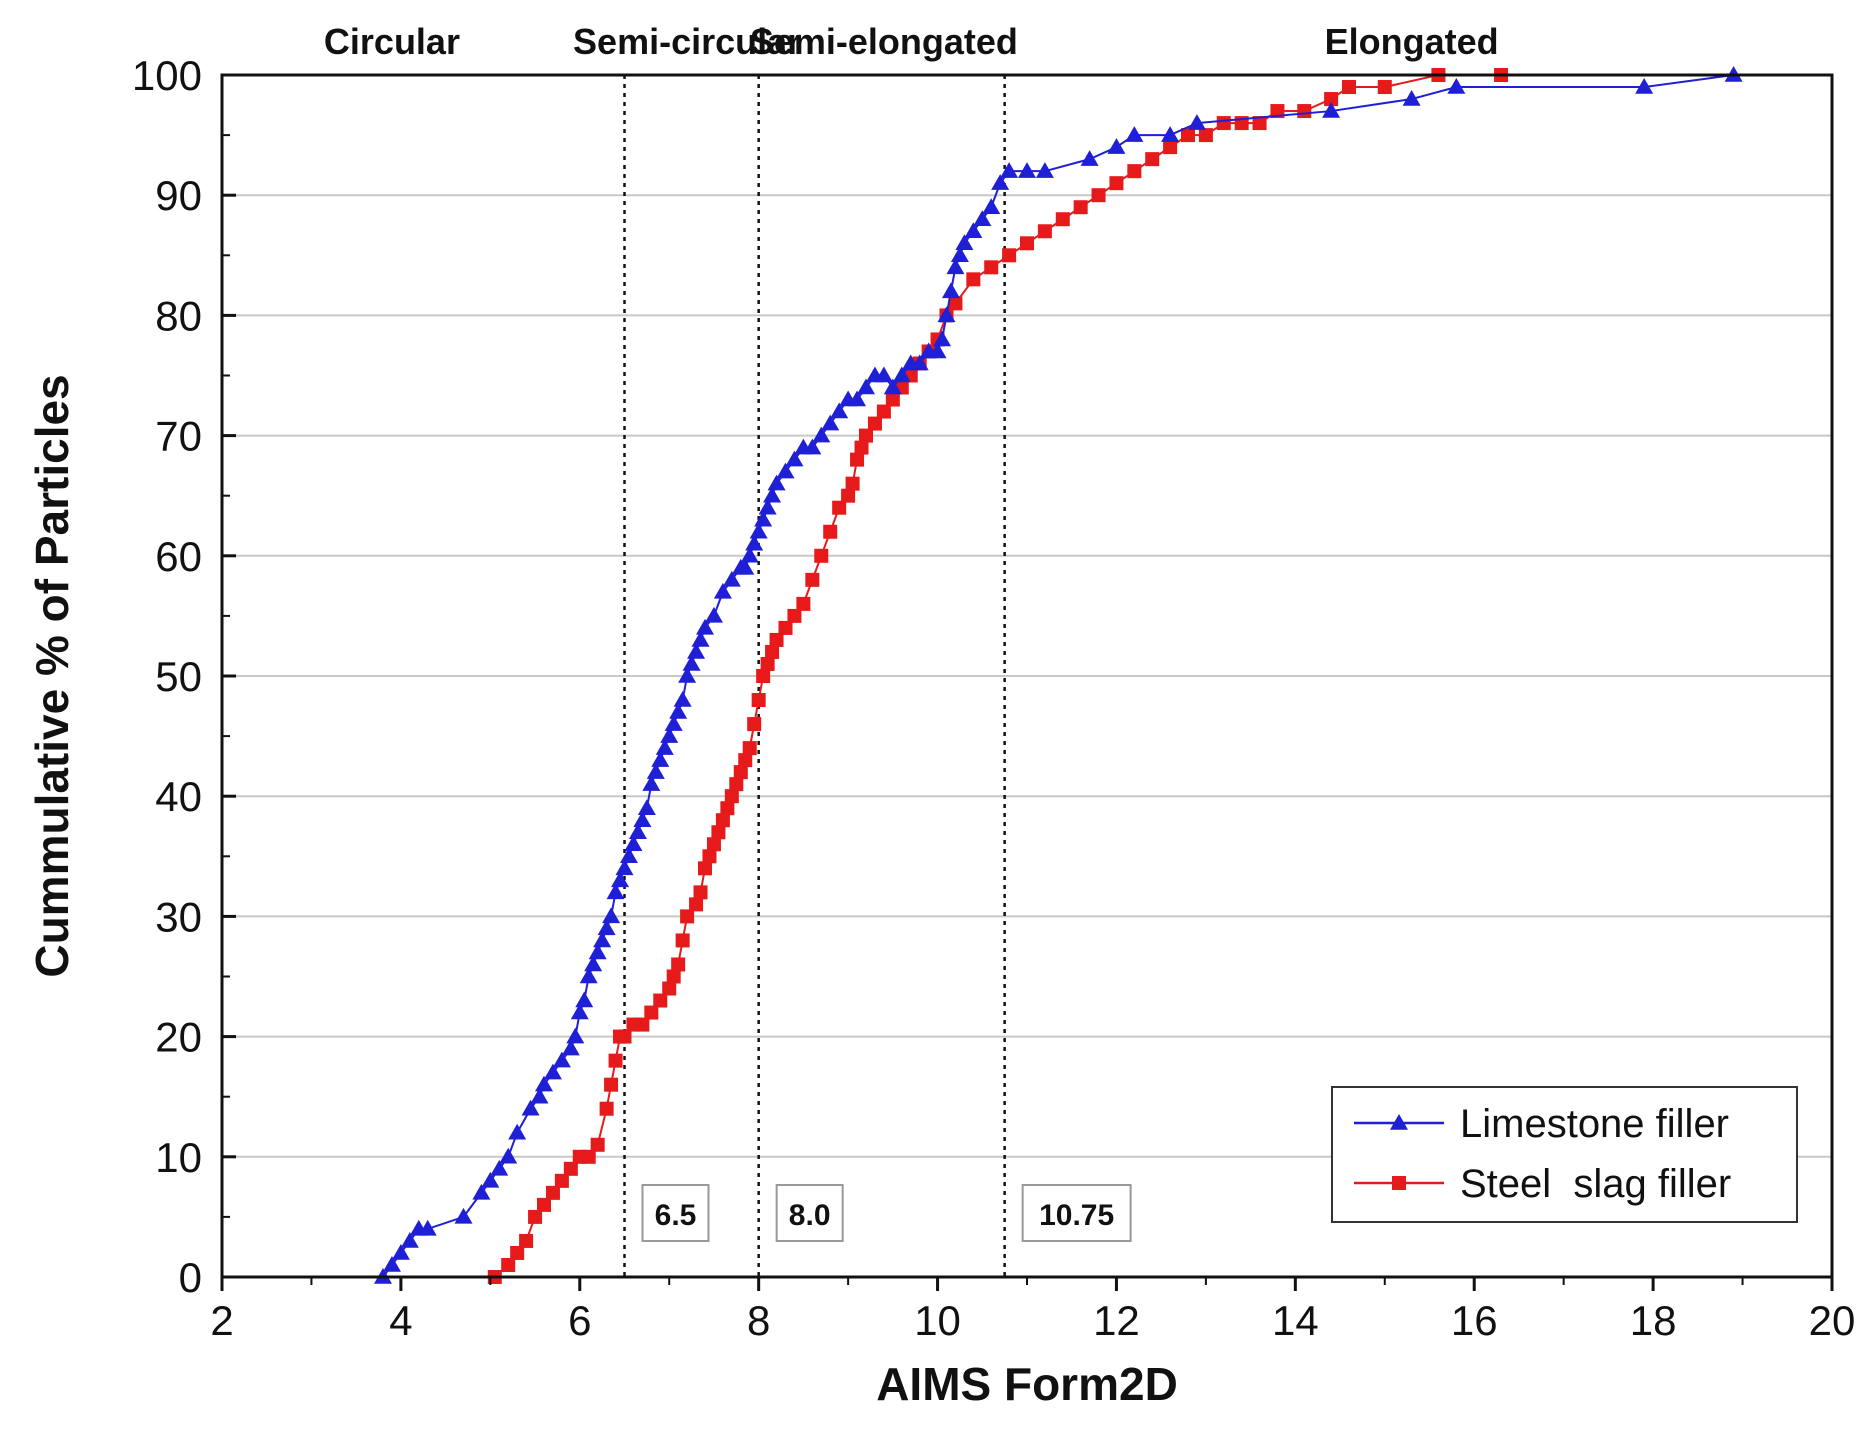  What do you see at coordinates (1412, 41) in the screenshot?
I see `region-label: Elongated` at bounding box center [1412, 41].